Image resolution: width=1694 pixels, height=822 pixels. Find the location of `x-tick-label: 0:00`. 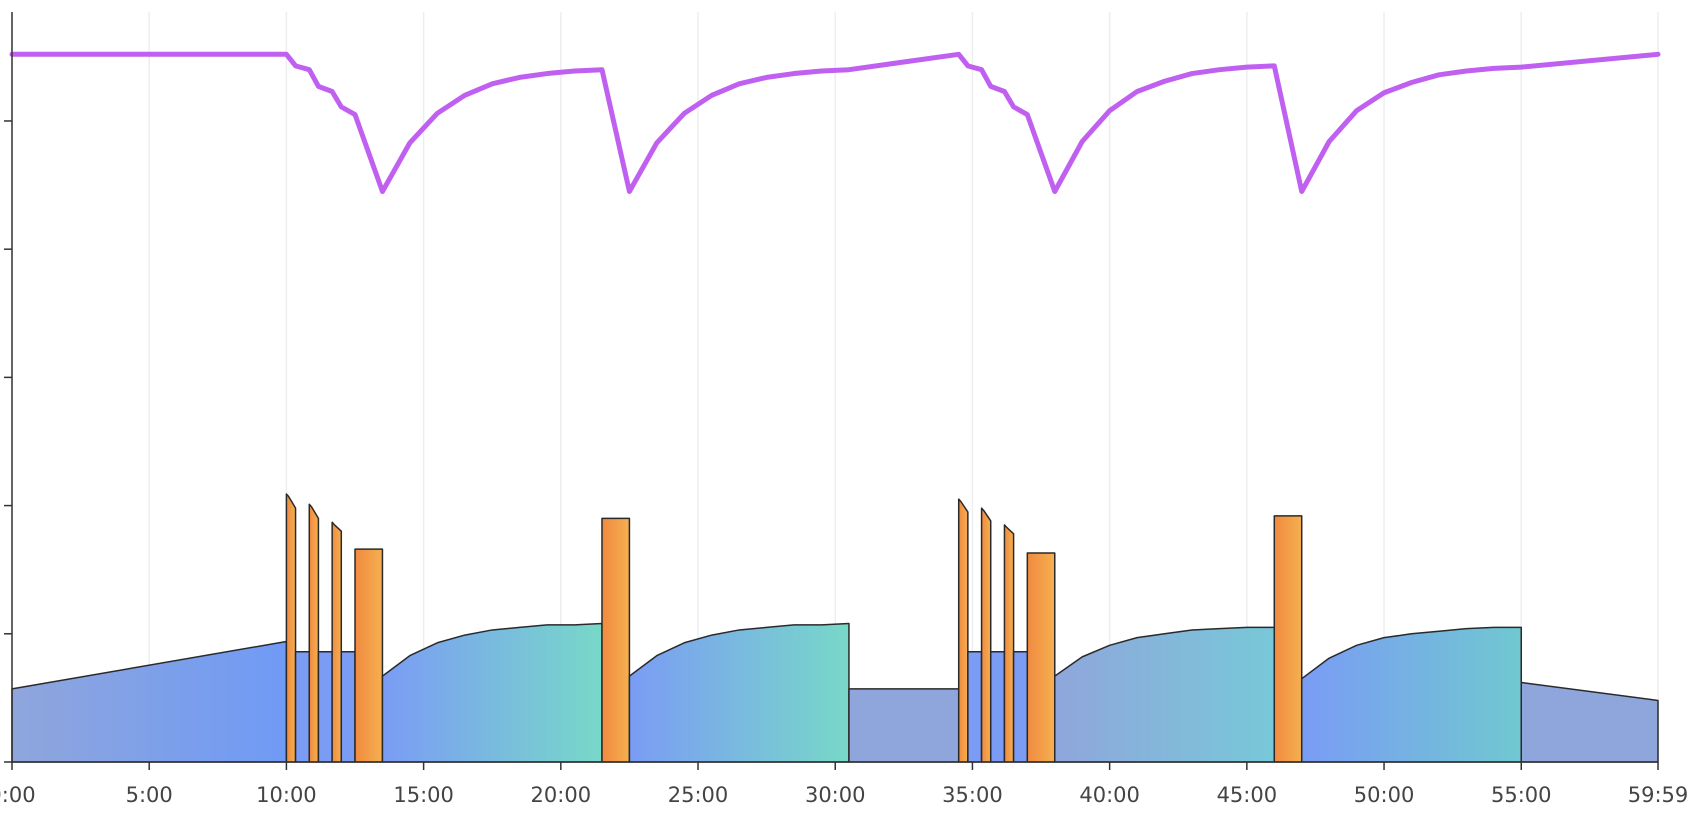

x-tick-label: 0:00 is located at coordinates (18, 795).